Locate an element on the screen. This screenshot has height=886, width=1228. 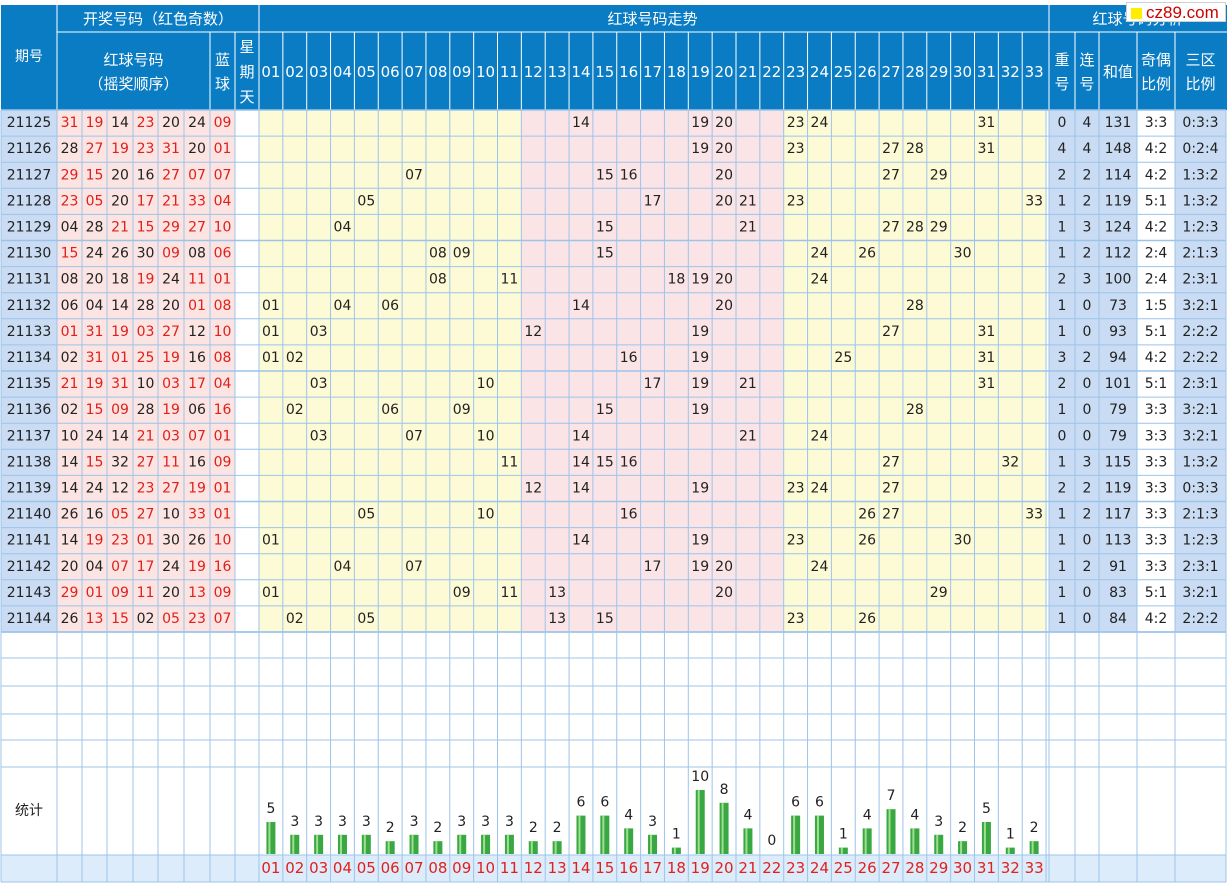
footer-number: 16 is located at coordinates (628, 868).